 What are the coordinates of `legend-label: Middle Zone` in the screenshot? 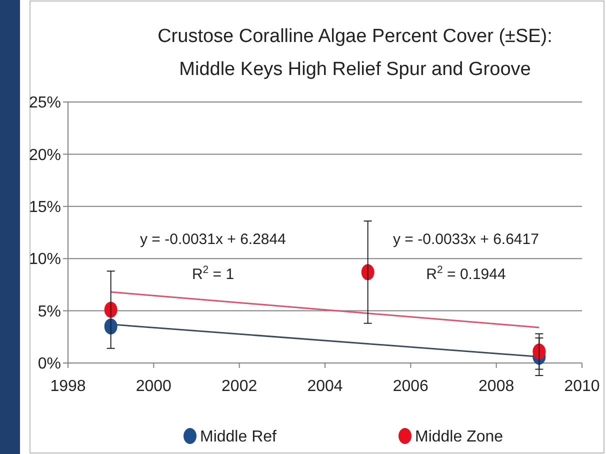 It's located at (459, 437).